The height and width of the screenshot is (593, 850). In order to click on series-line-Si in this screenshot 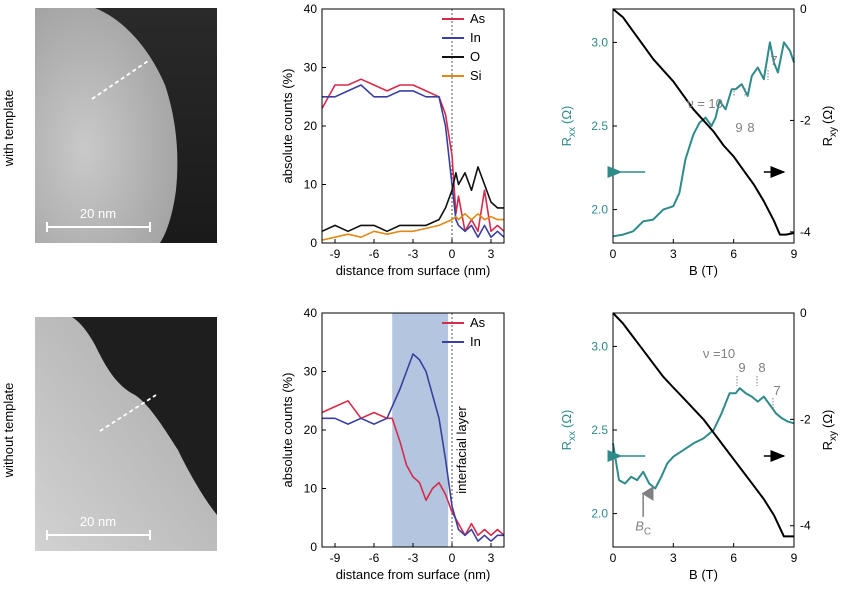, I will do `click(412, 227)`.